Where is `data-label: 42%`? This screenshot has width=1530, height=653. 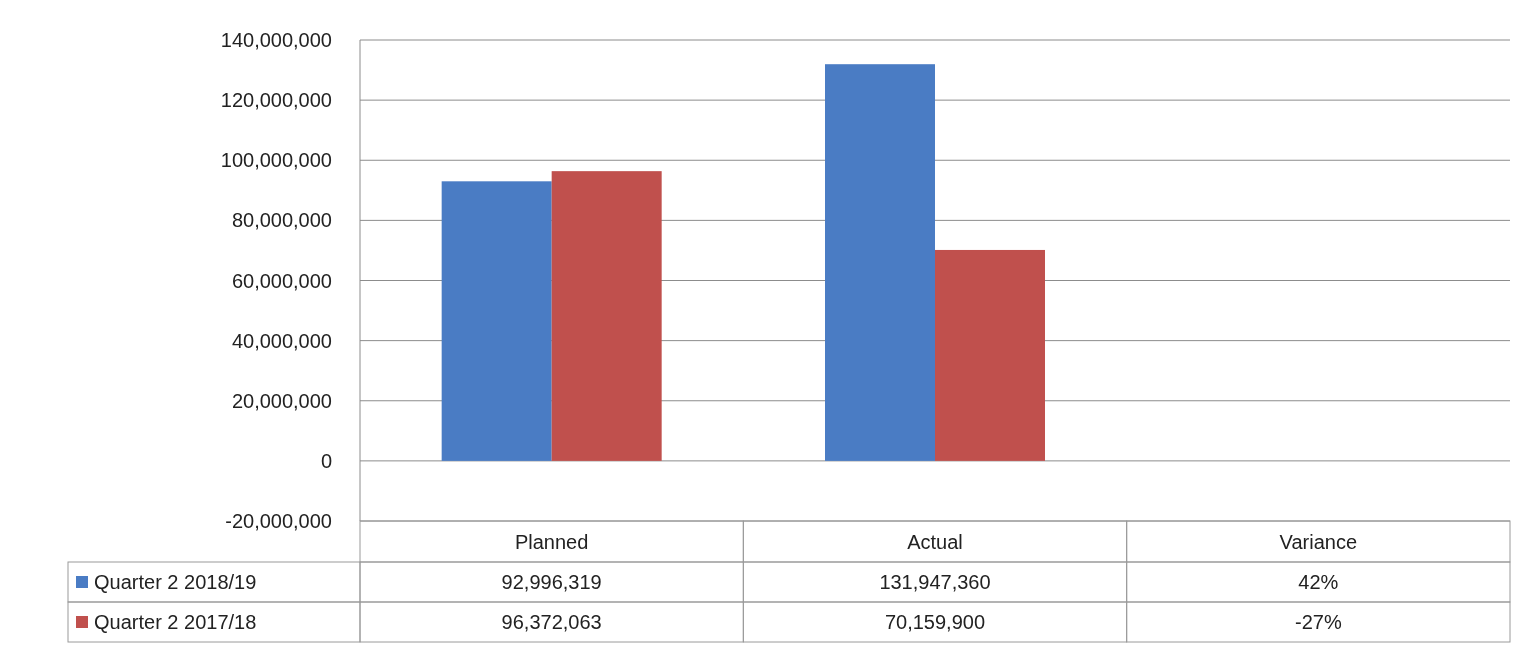
data-label: 42% is located at coordinates (1318, 582).